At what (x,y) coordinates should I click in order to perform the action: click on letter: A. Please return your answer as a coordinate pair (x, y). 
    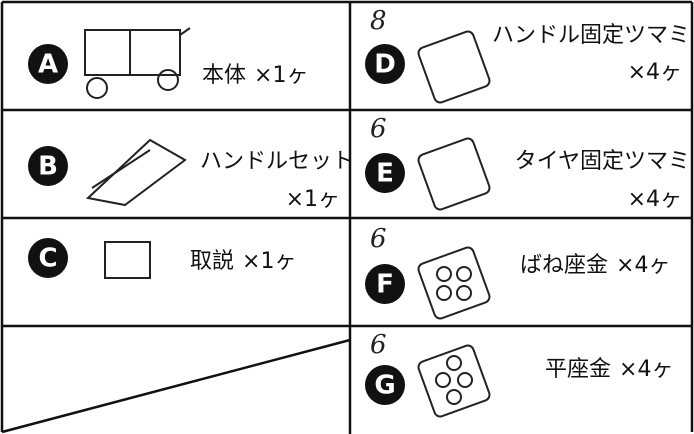
    Looking at the image, I should click on (48, 65).